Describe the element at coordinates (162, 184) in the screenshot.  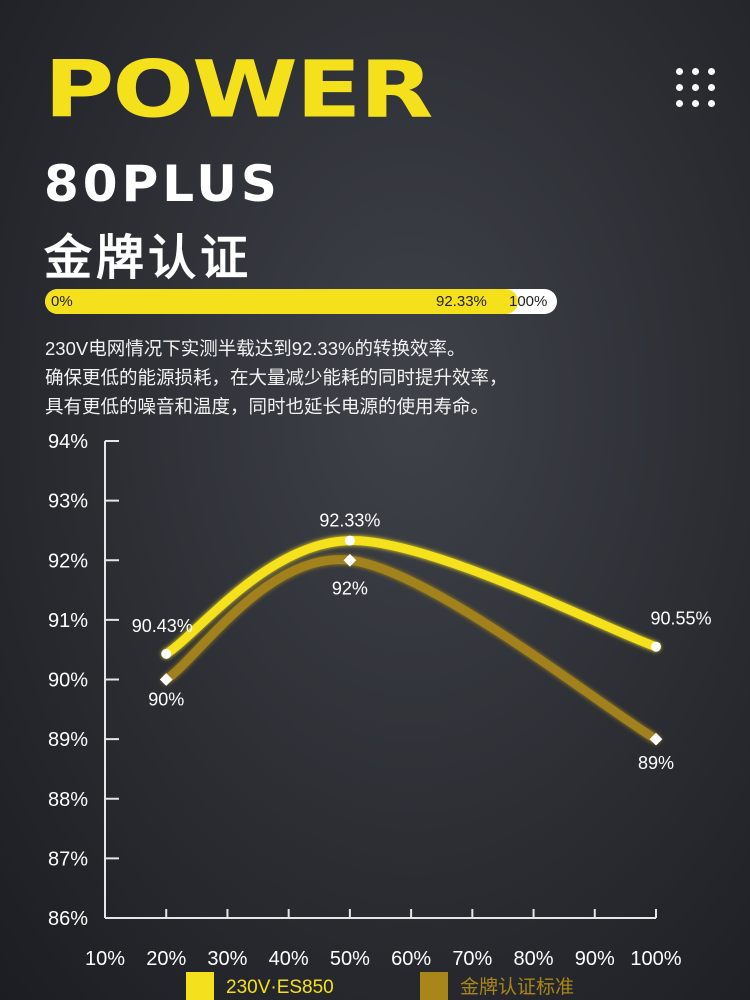
I see `certification-heading: 80PLUS` at that location.